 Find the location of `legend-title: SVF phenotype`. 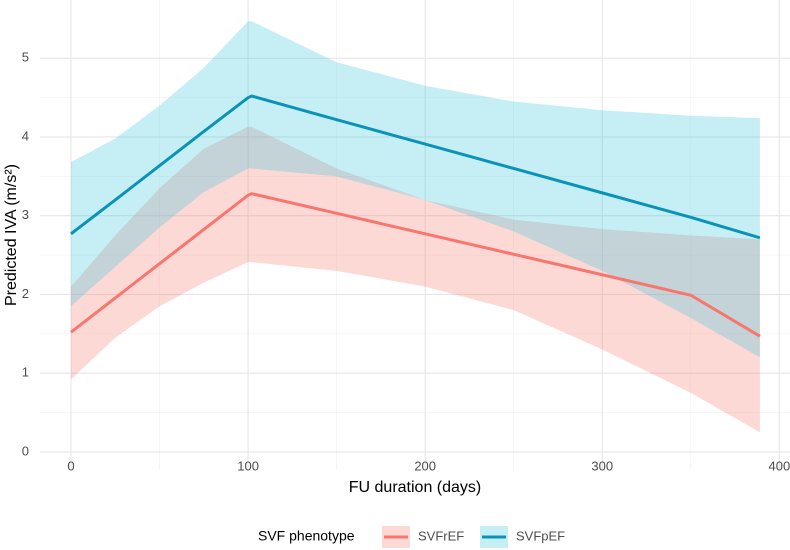

legend-title: SVF phenotype is located at coordinates (306, 536).